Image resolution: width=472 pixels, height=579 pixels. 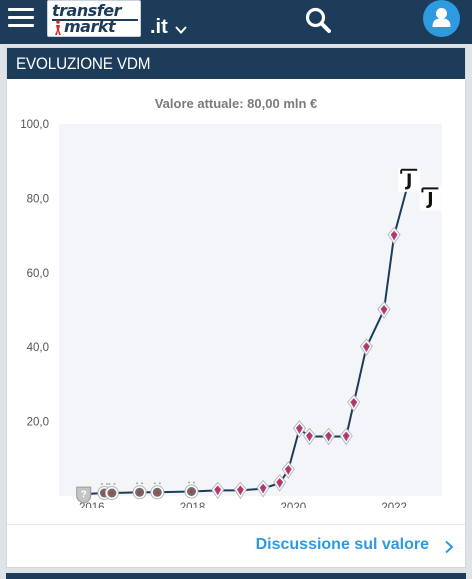 I want to click on logo-line2: markt, so click(x=90, y=26).